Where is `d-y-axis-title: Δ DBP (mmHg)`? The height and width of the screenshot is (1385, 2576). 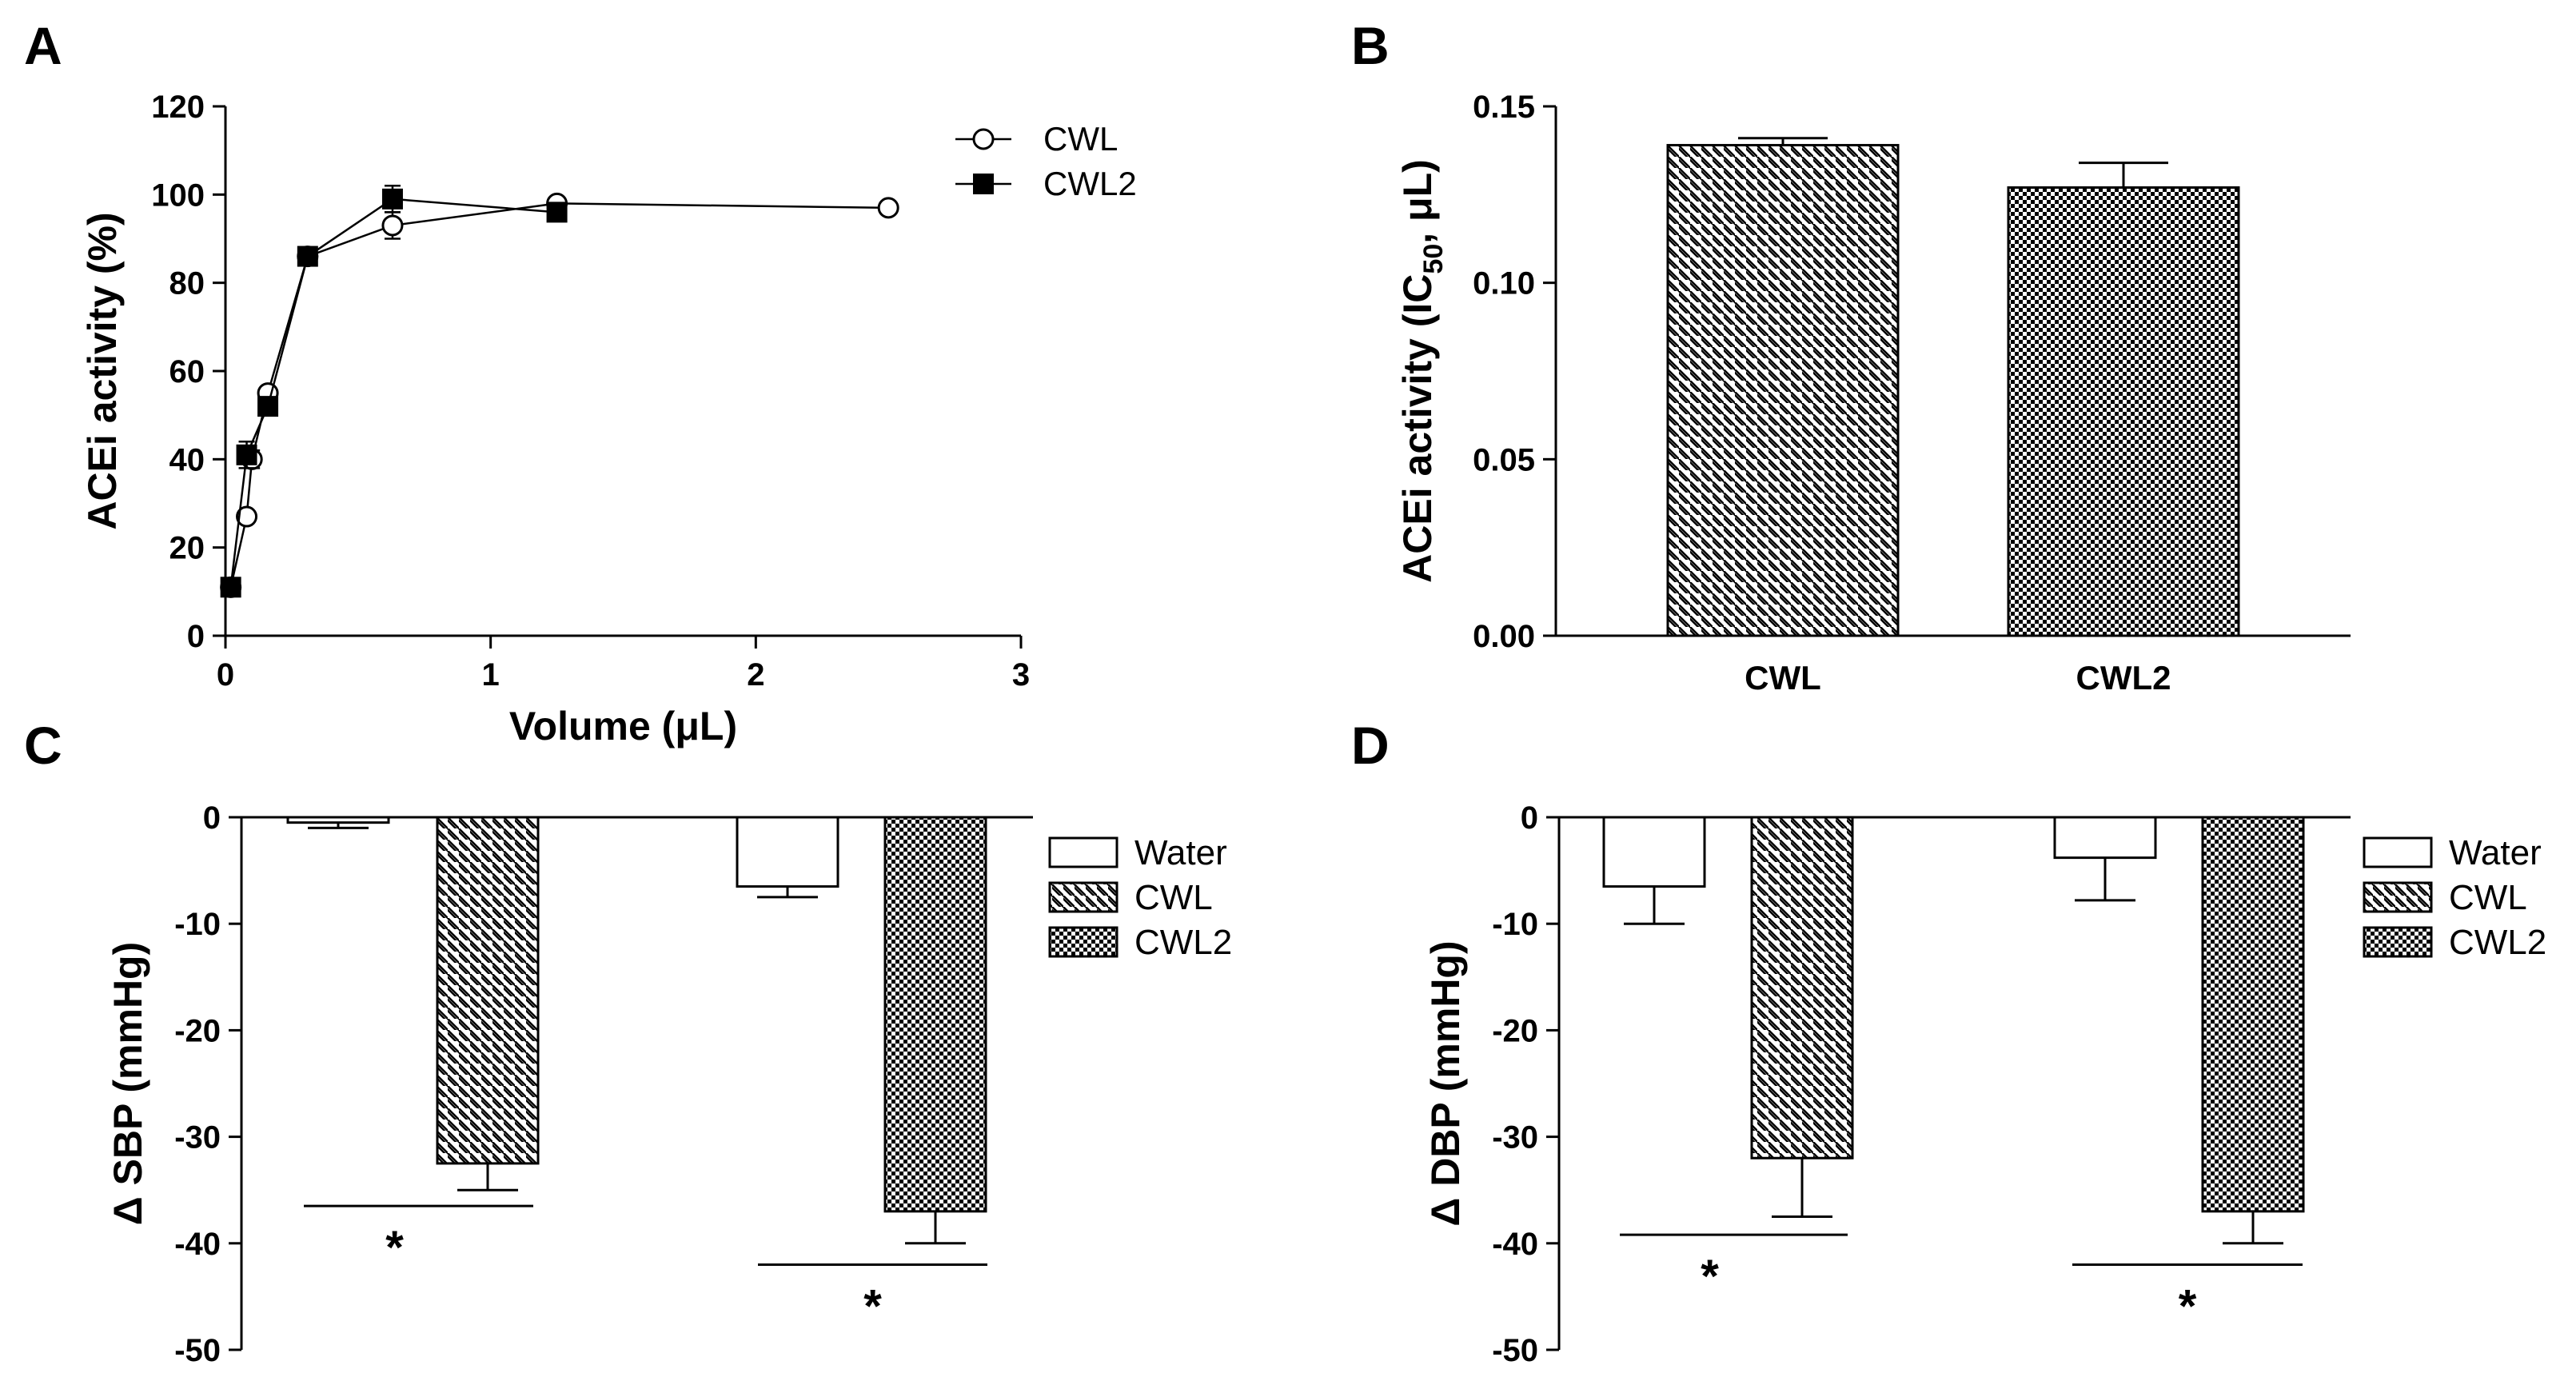 d-y-axis-title: Δ DBP (mmHg) is located at coordinates (1446, 1083).